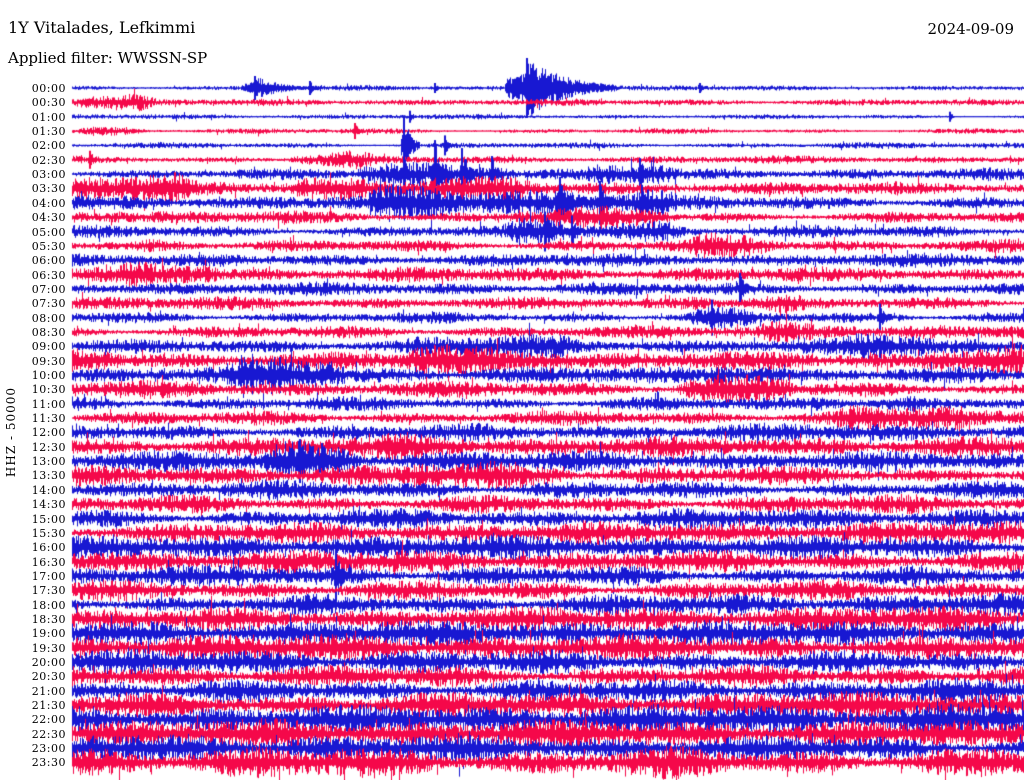 The image size is (1024, 780). I want to click on time-label: 05:00, so click(48, 232).